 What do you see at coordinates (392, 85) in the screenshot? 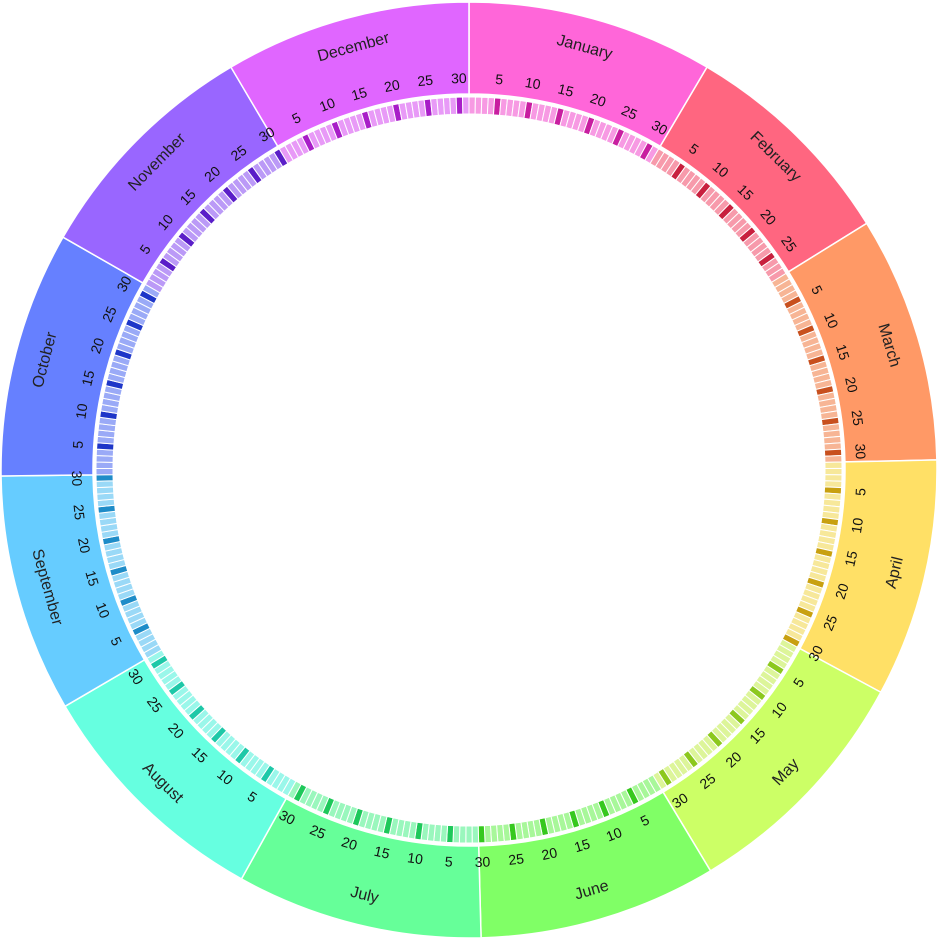
I see `day-label-december-20: 20` at bounding box center [392, 85].